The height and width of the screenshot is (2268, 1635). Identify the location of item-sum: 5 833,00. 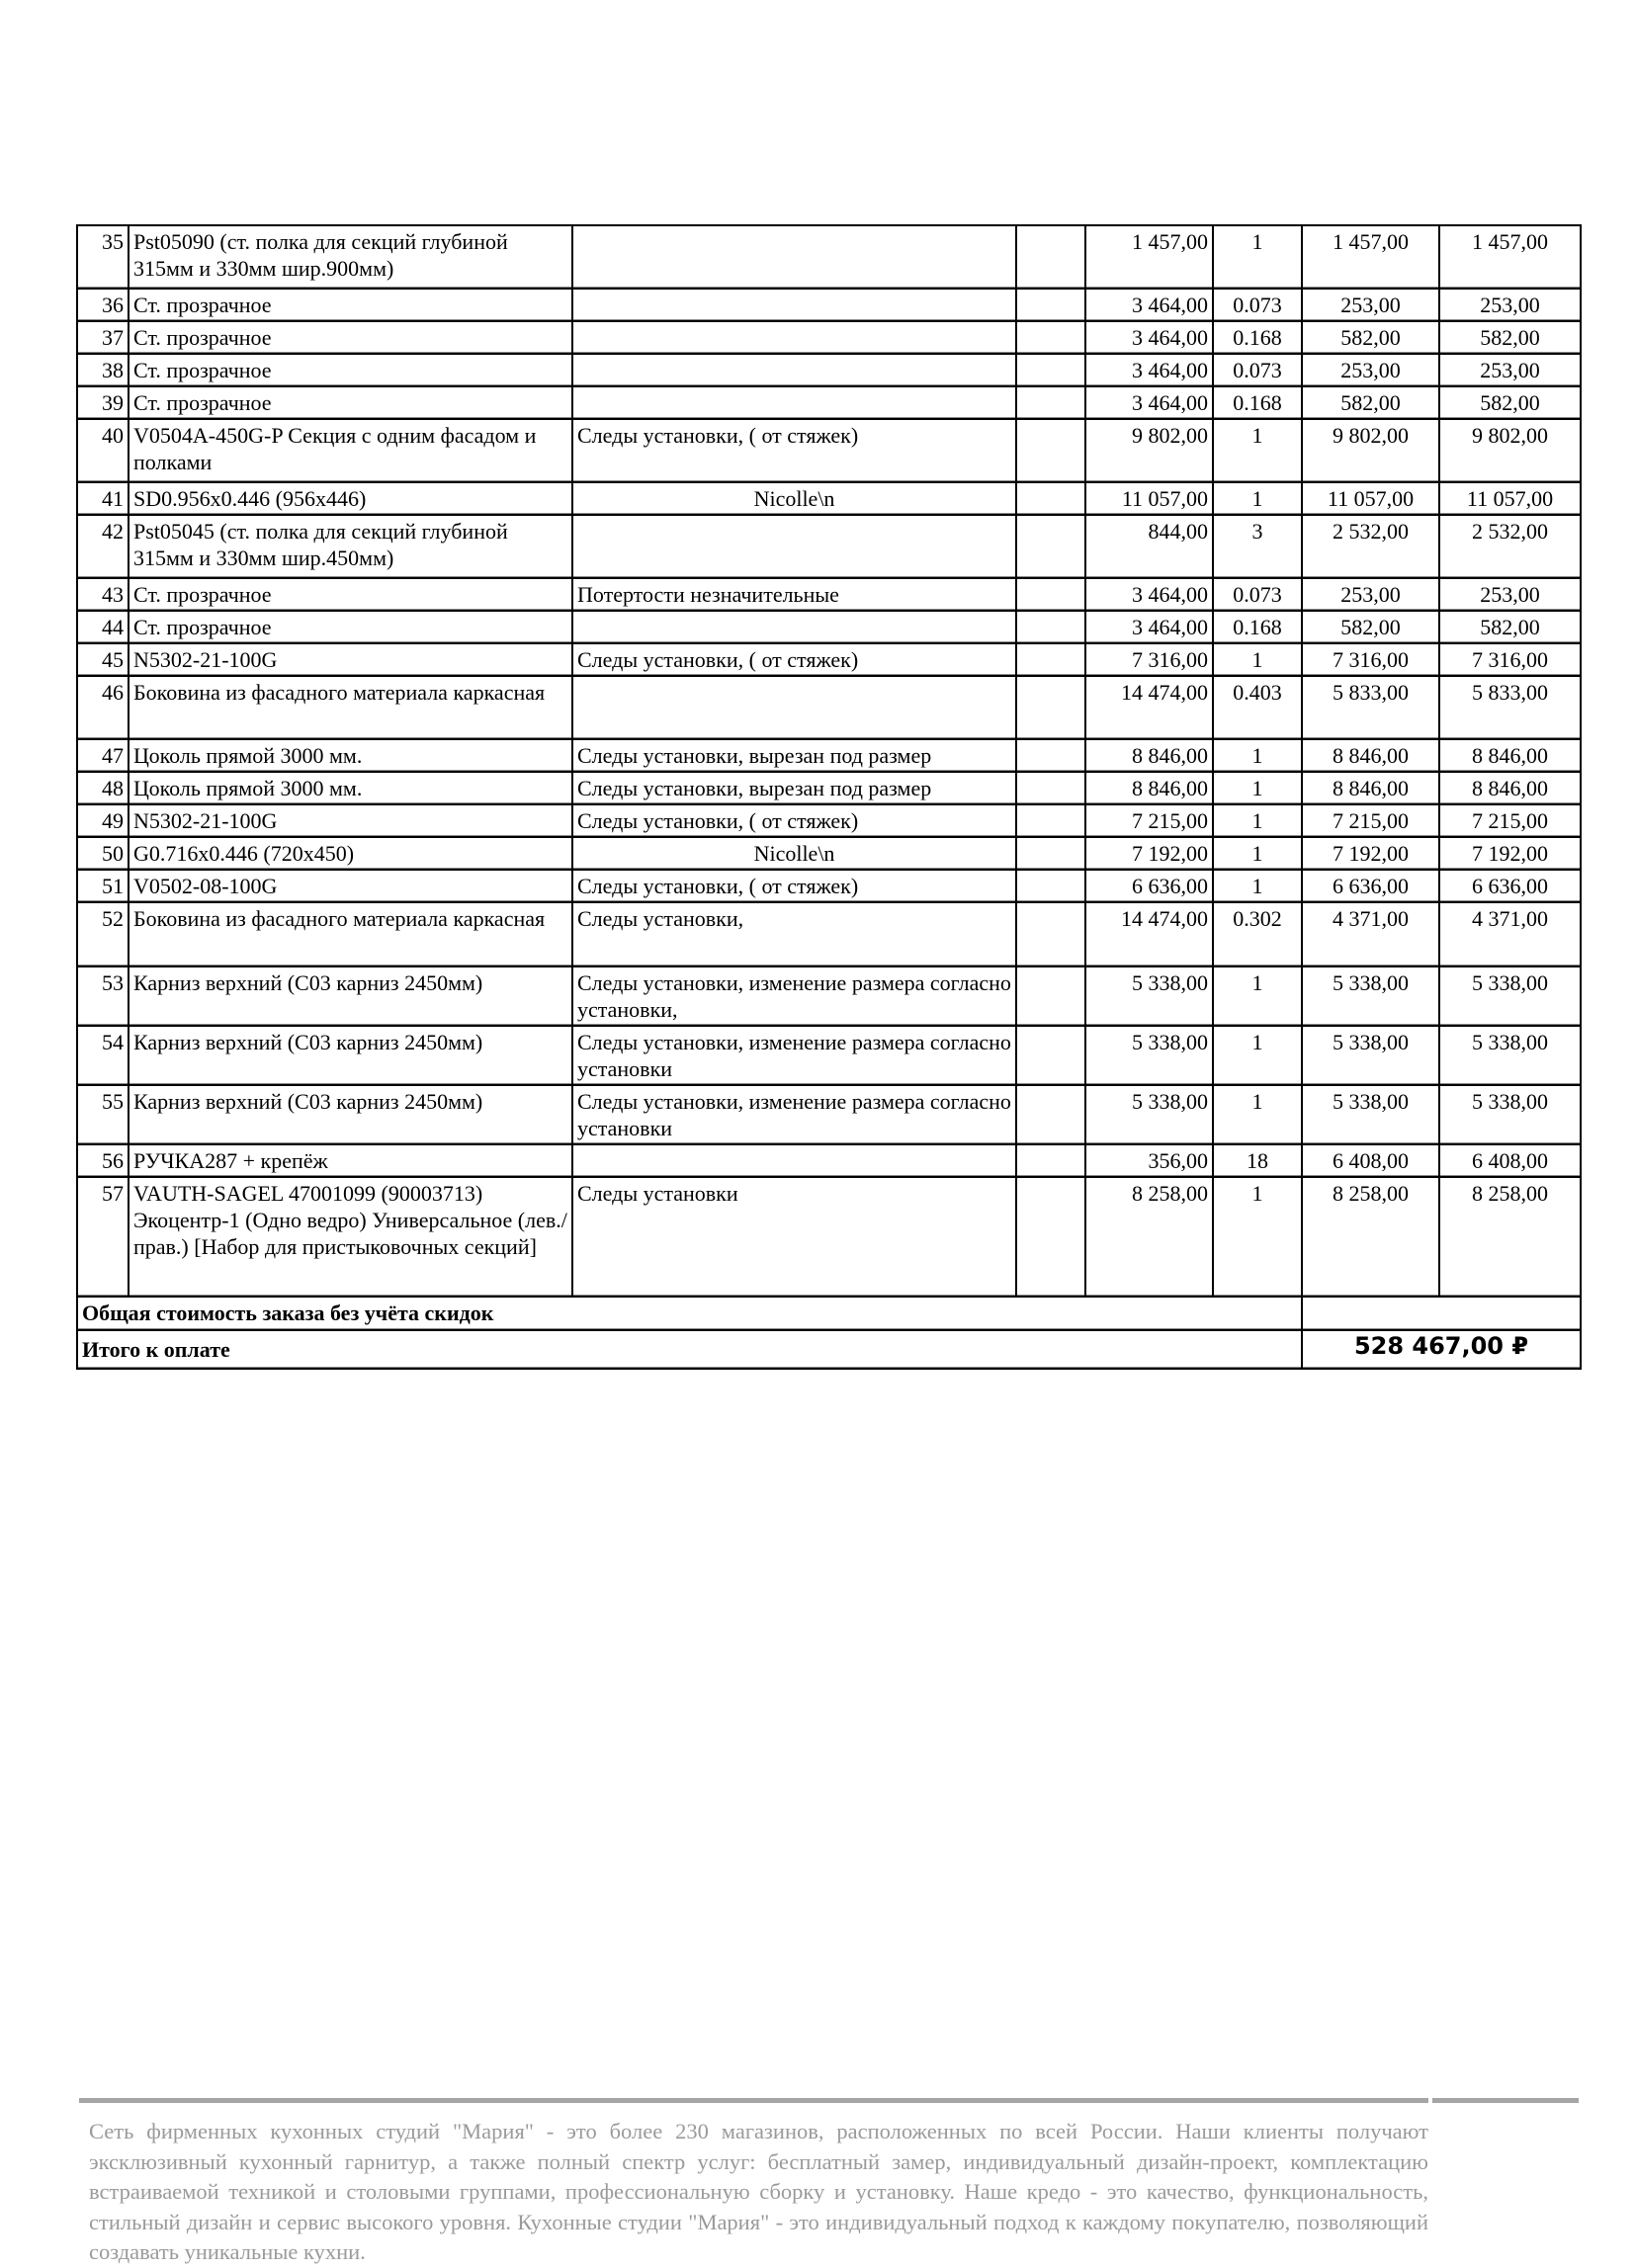
(1371, 707).